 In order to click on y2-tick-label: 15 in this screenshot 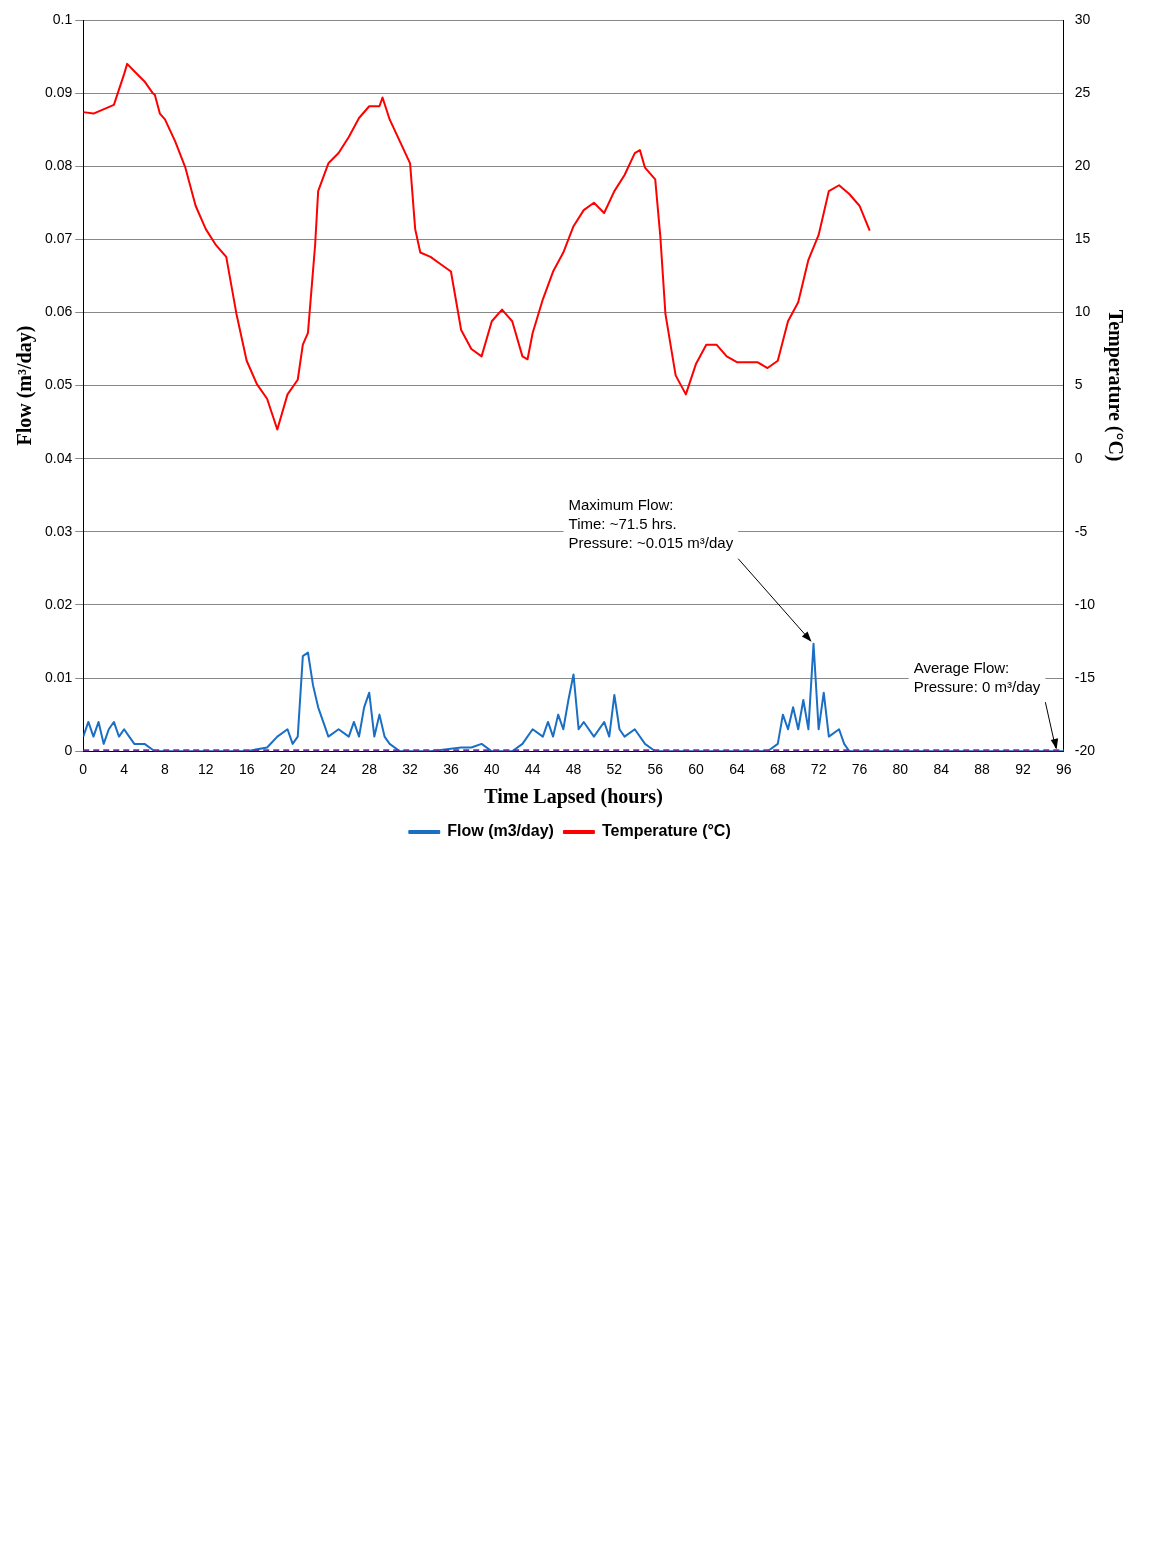, I will do `click(1082, 238)`.